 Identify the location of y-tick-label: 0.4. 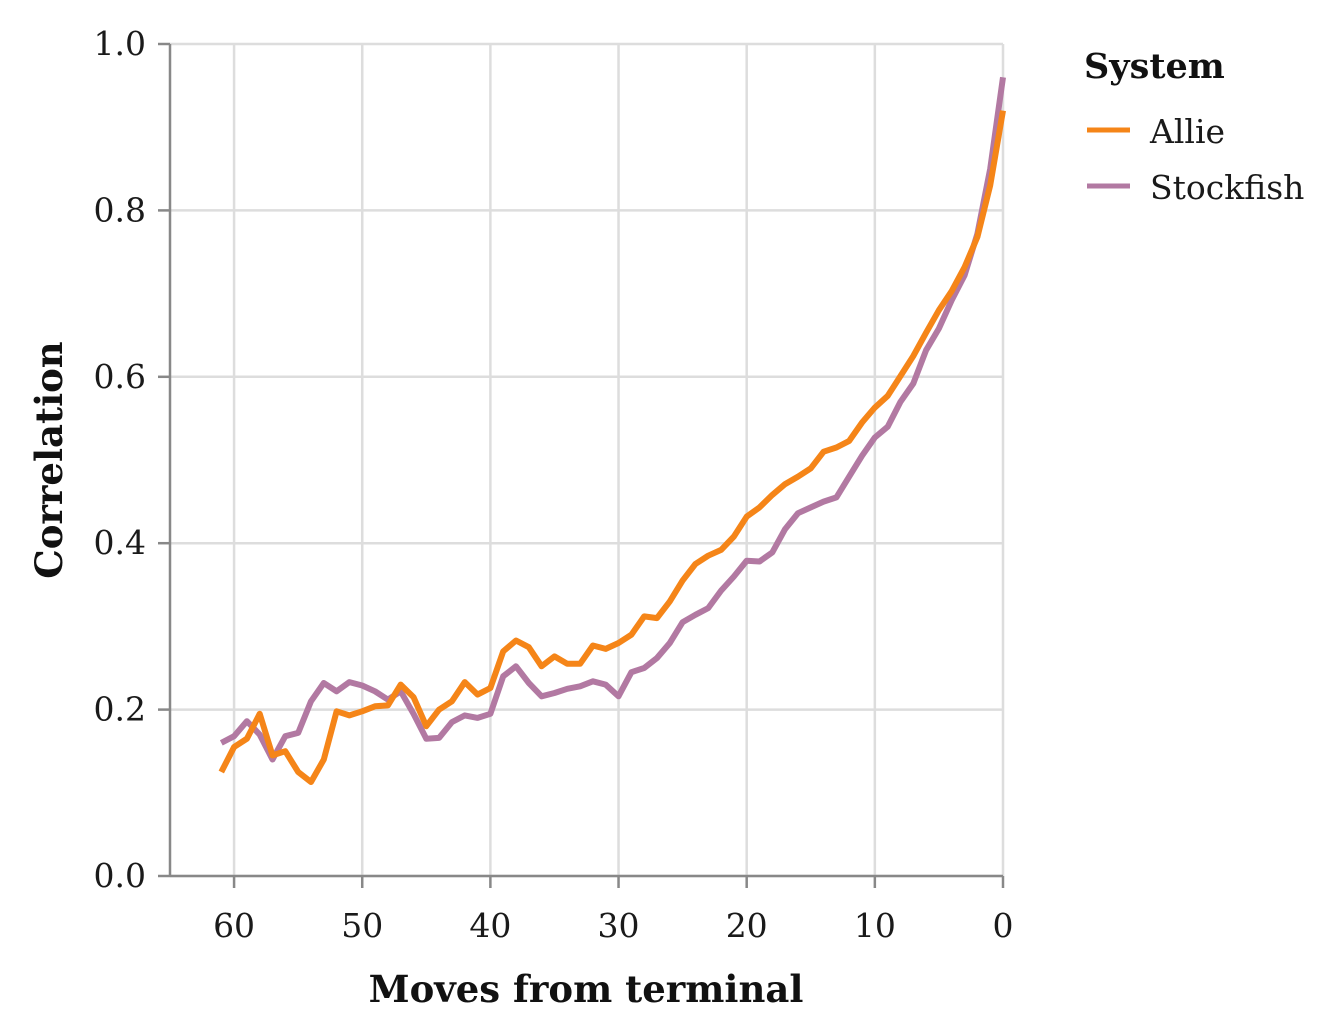
(120, 542).